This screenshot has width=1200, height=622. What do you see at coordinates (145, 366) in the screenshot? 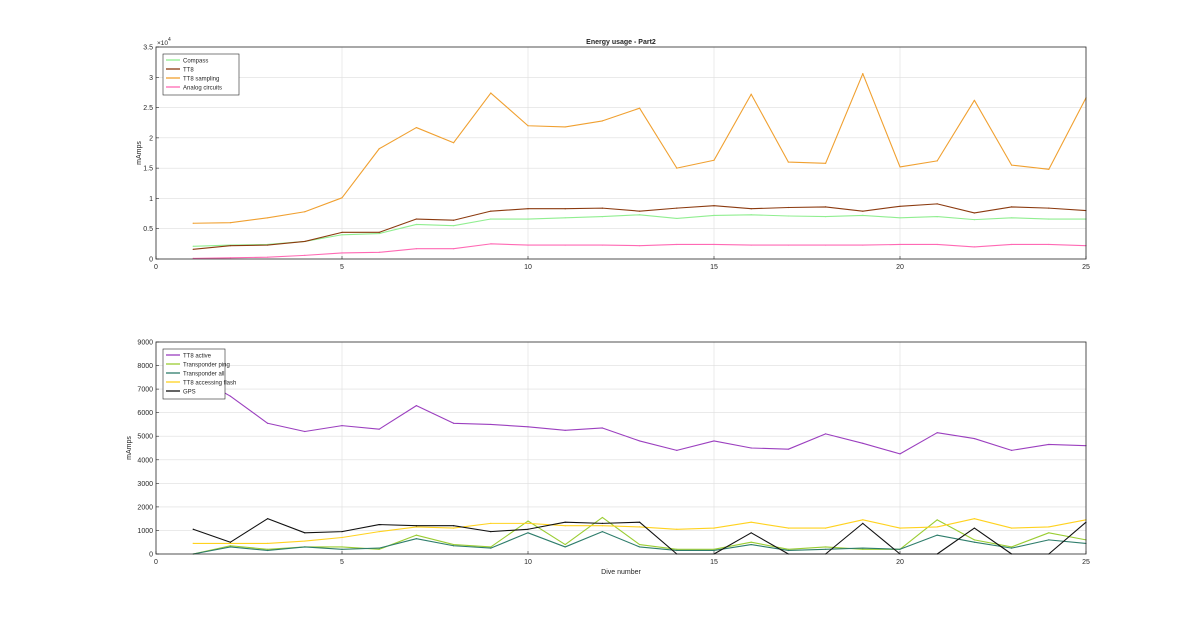
I see `y-tick-label: 8000` at bounding box center [145, 366].